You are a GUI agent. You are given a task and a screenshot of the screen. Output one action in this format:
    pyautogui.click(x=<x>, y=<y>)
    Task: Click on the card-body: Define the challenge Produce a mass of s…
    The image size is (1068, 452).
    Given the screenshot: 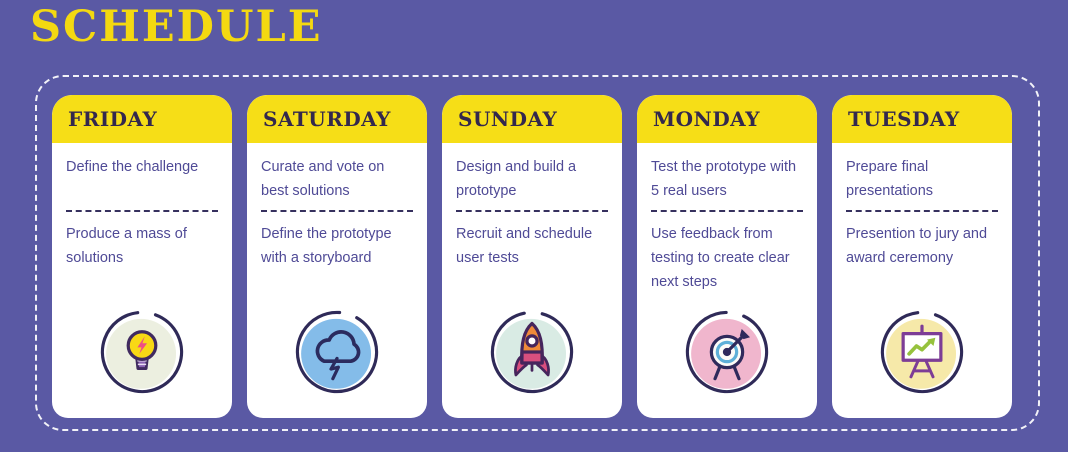 What is the action you would take?
    pyautogui.click(x=142, y=280)
    